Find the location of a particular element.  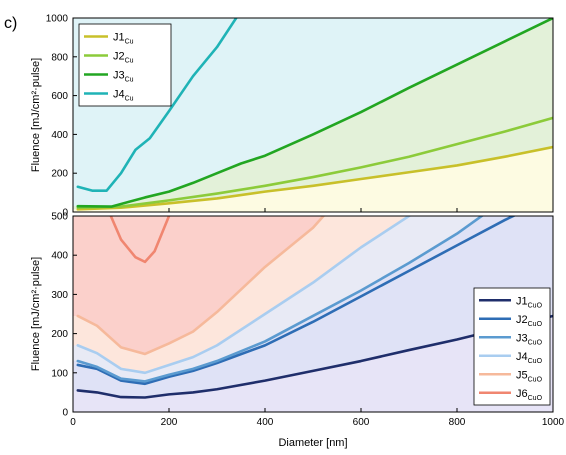

bottom-y-axis-label: Fluence [mJ/cm²·pulse] is located at coordinates (36, 314).